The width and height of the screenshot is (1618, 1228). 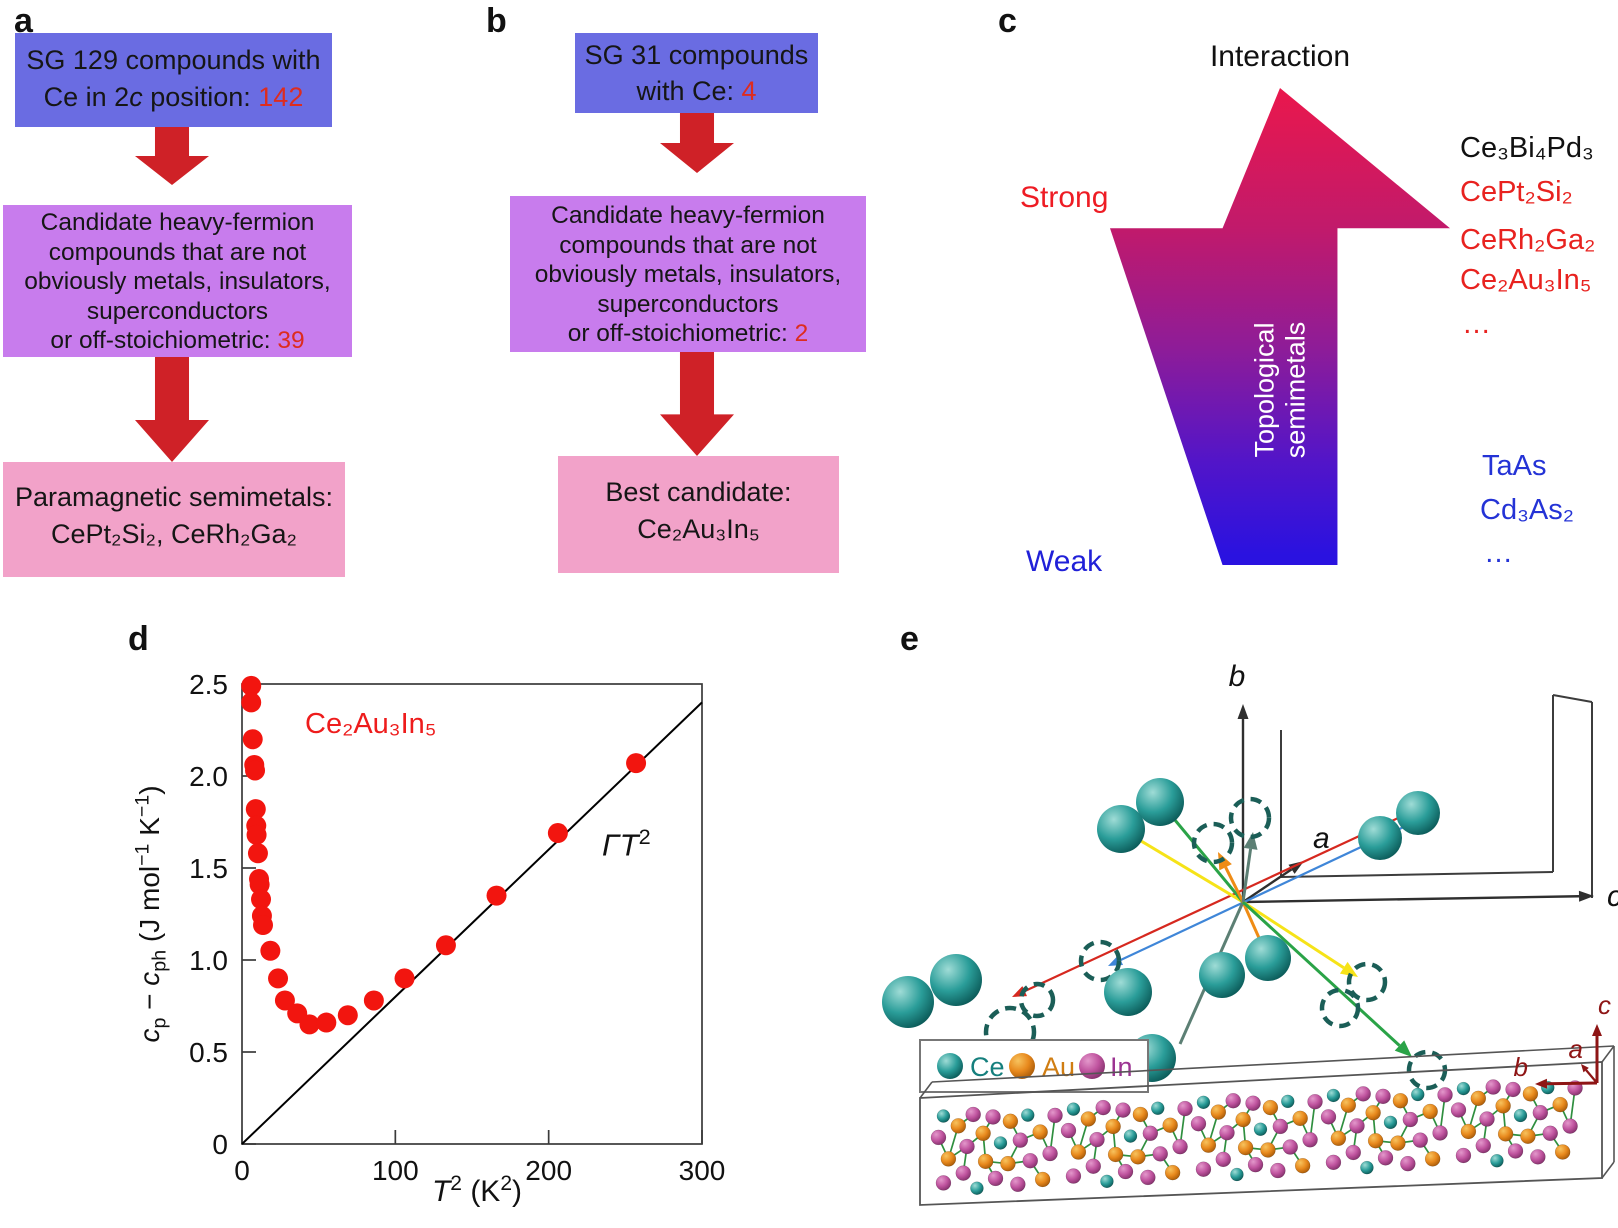 I want to click on flow-b-filter-line2: compounds that are not, so click(x=688, y=245).